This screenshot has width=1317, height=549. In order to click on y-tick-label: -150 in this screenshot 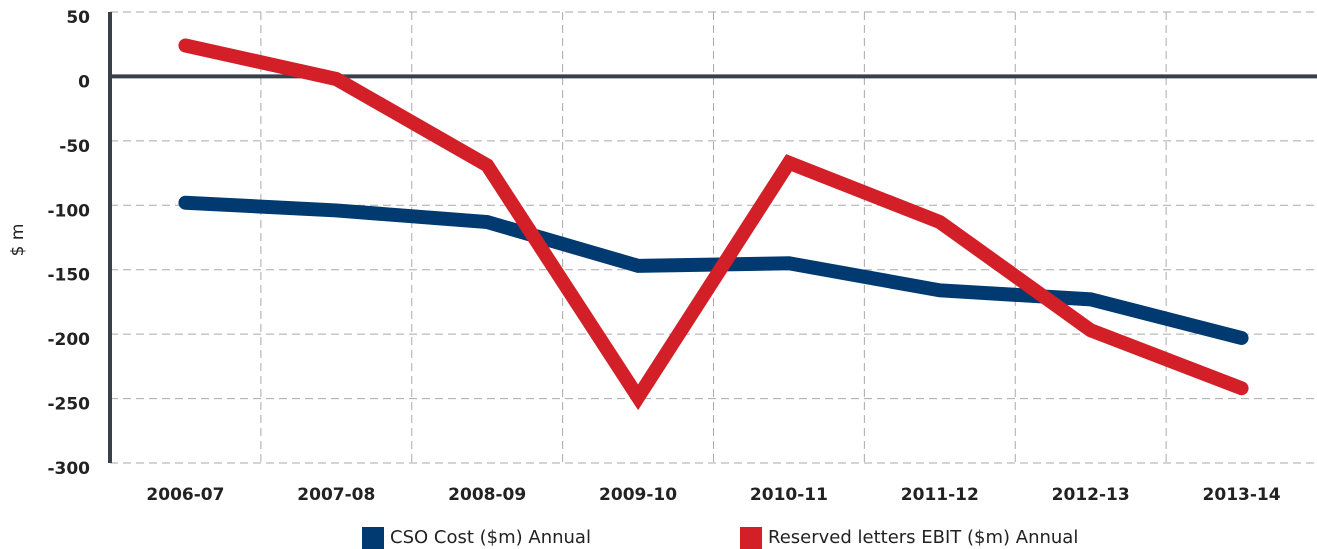, I will do `click(68, 276)`.